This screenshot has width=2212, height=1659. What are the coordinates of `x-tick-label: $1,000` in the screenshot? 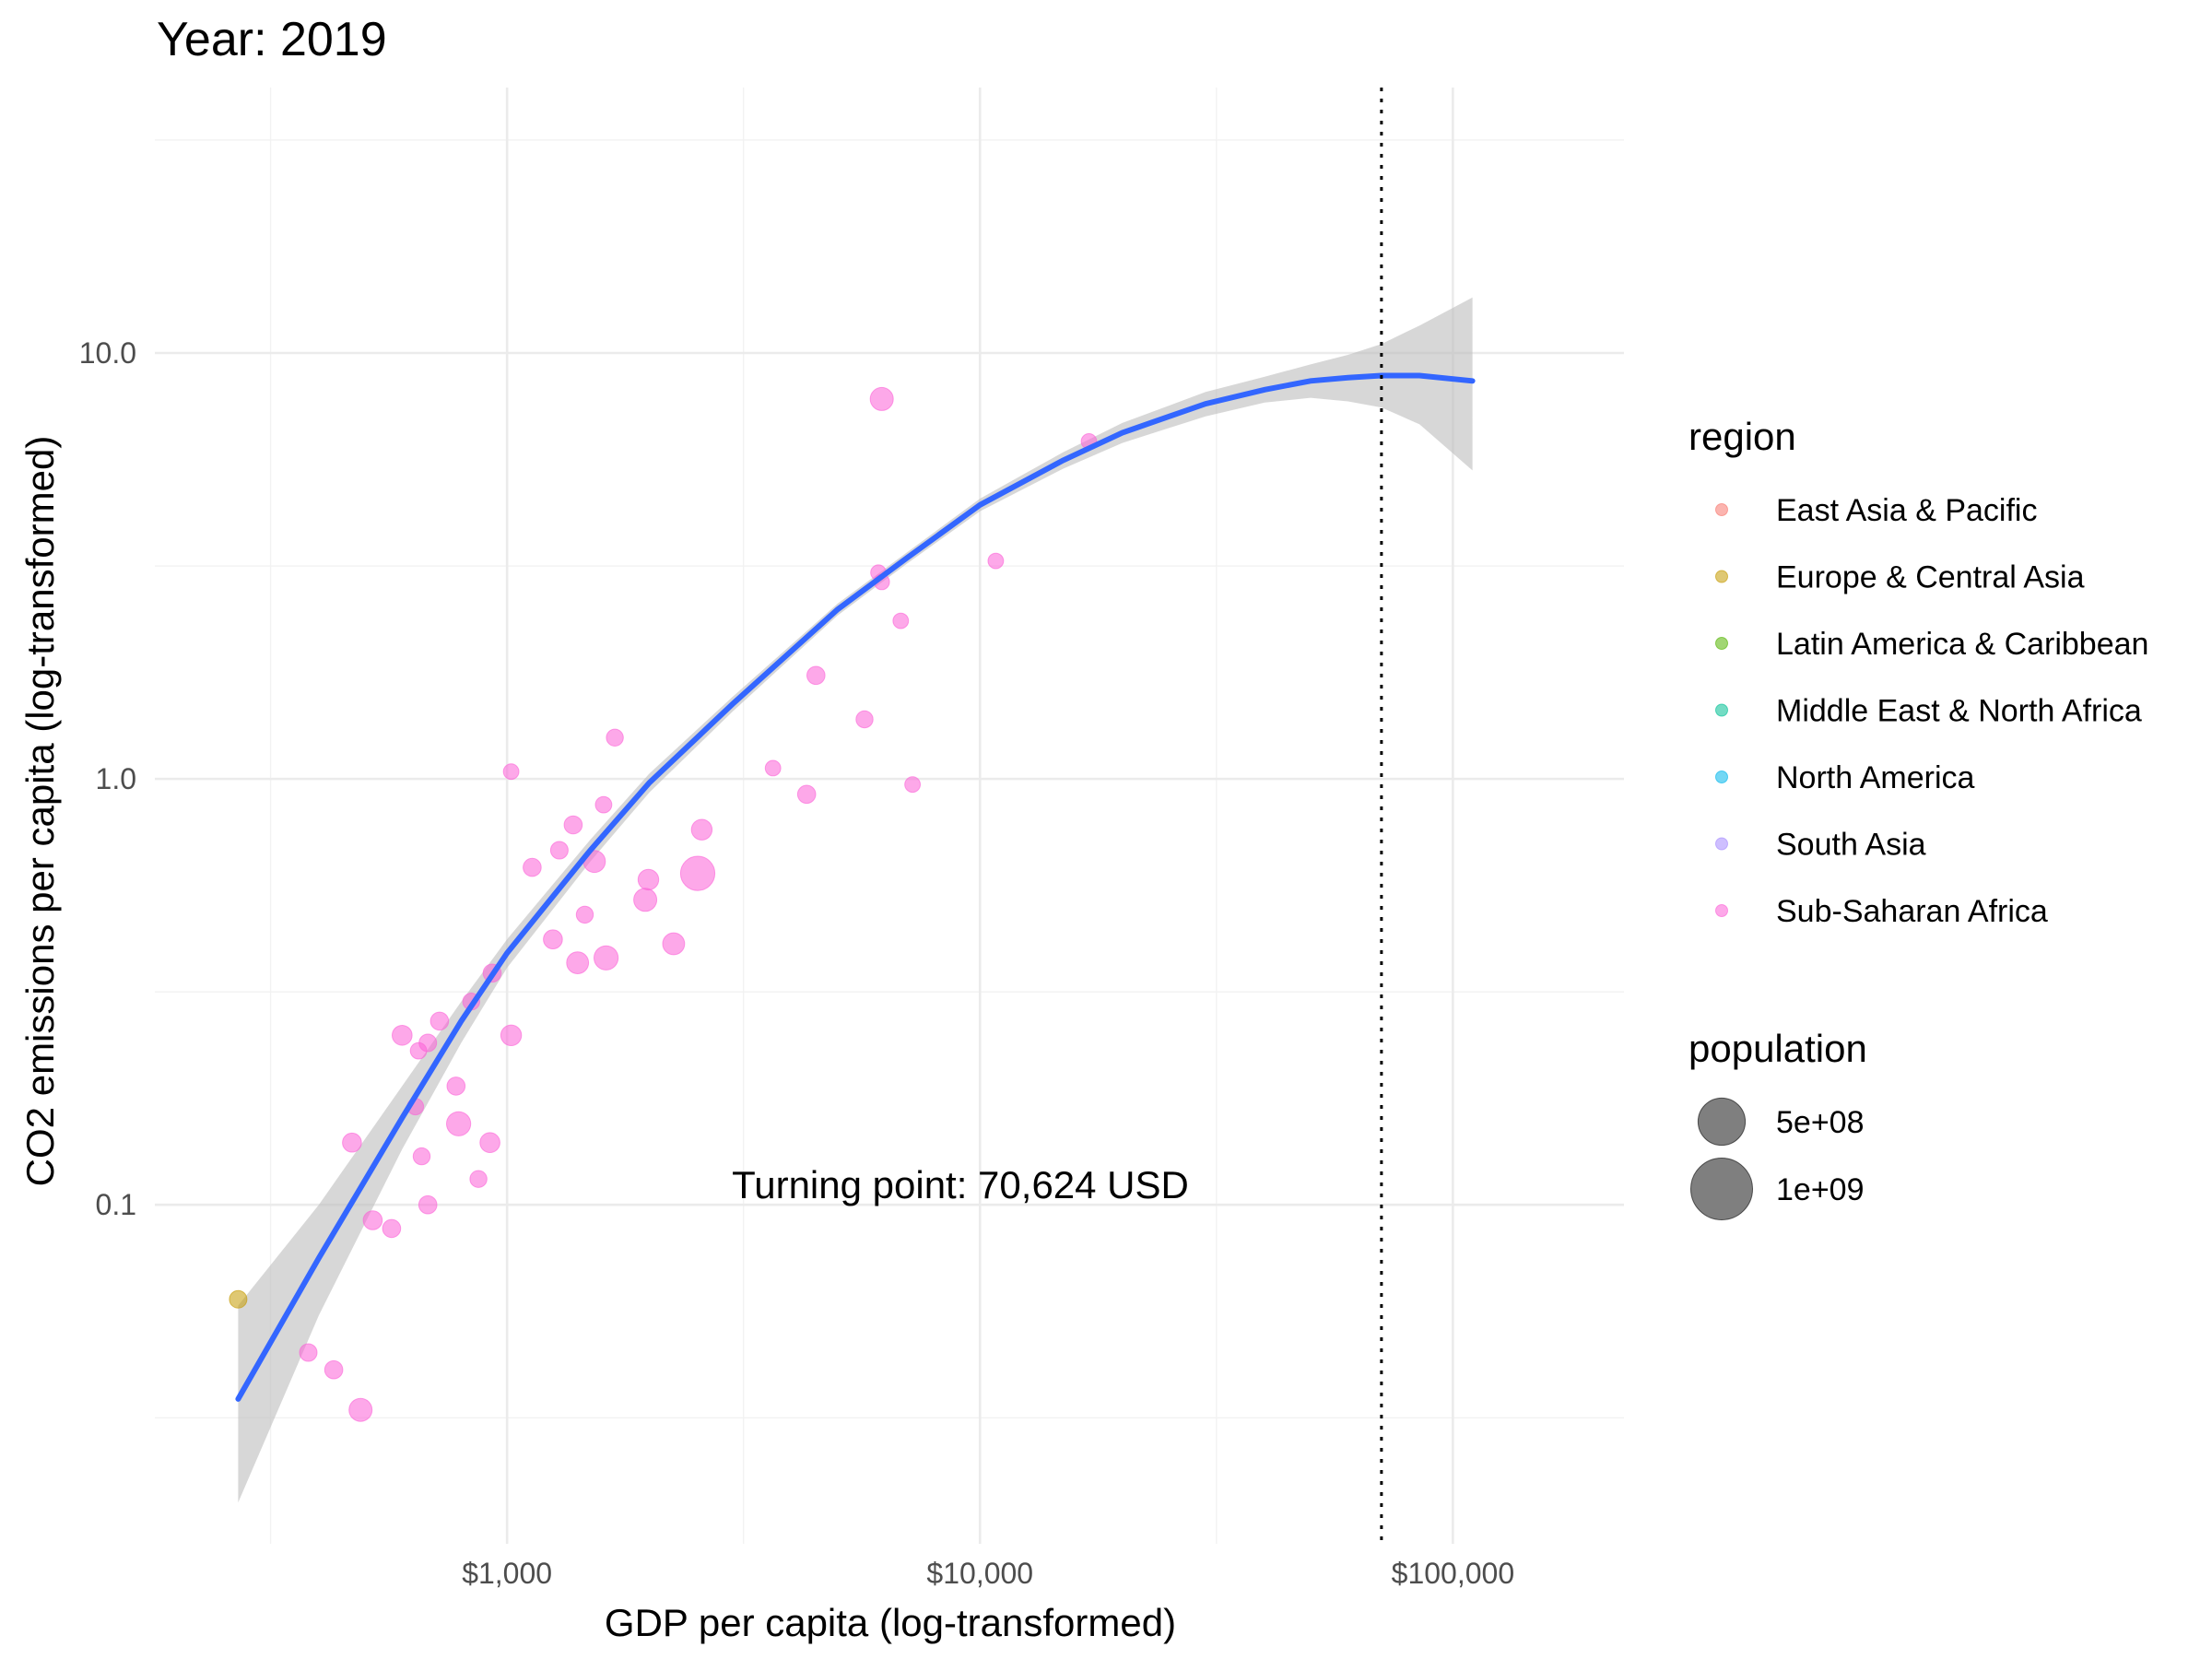 It's located at (507, 1573).